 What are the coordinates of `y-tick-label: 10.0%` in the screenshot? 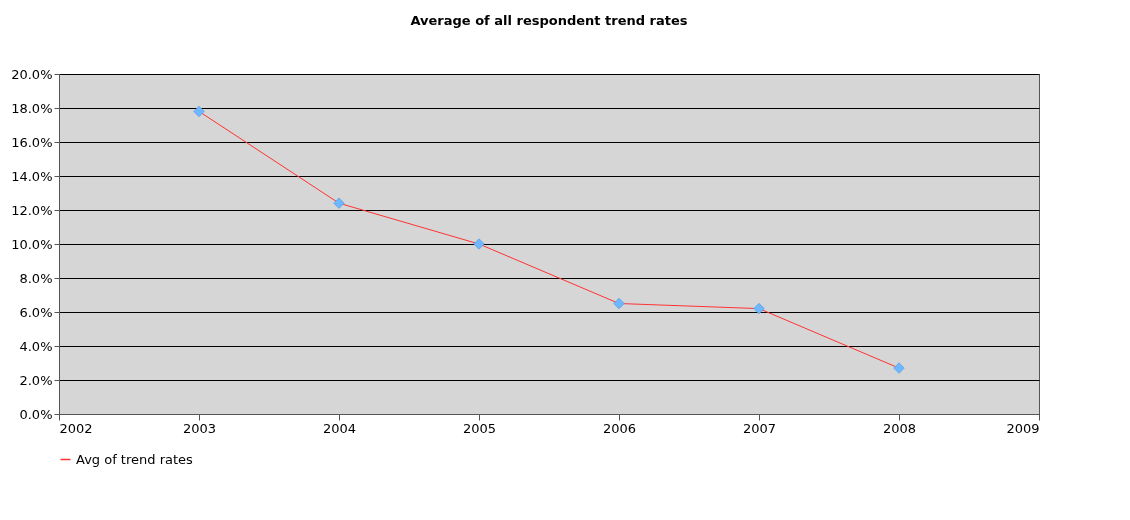 It's located at (32, 244).